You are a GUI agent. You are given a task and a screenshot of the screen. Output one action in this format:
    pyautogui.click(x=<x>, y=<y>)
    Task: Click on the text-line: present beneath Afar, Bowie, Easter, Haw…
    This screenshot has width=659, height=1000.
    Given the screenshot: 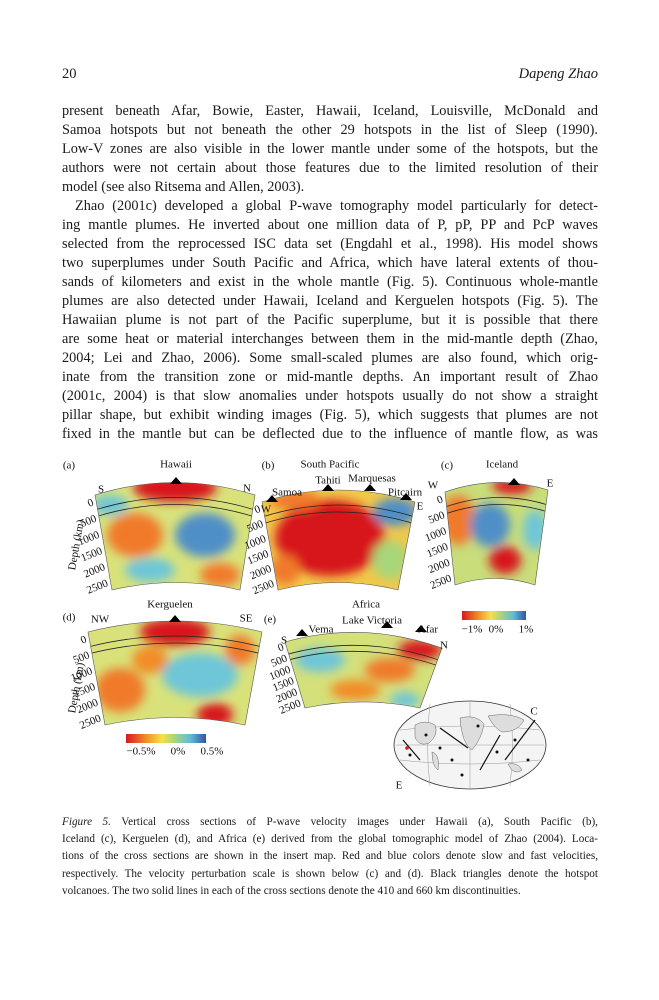 What is the action you would take?
    pyautogui.click(x=330, y=111)
    